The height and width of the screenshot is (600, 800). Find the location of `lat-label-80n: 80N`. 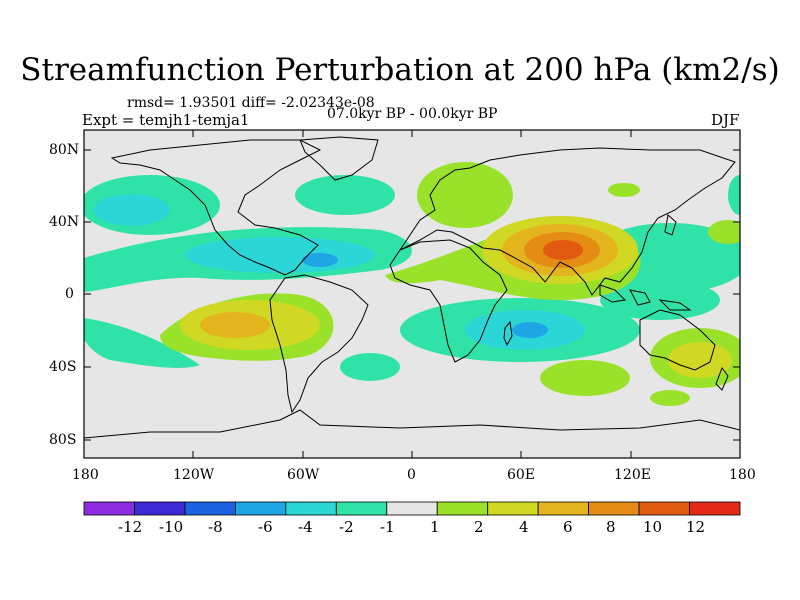

lat-label-80n: 80N is located at coordinates (64, 150).